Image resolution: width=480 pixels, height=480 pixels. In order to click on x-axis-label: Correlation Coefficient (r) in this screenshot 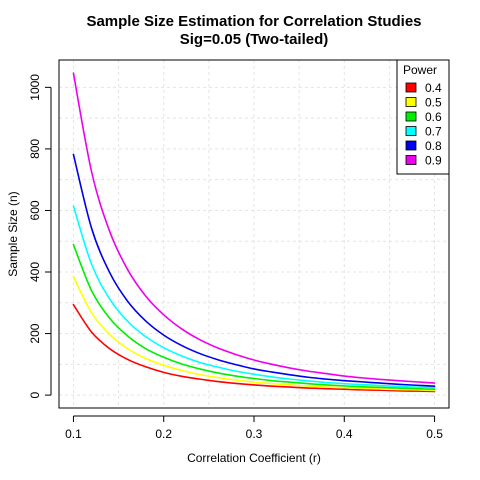, I will do `click(254, 458)`.